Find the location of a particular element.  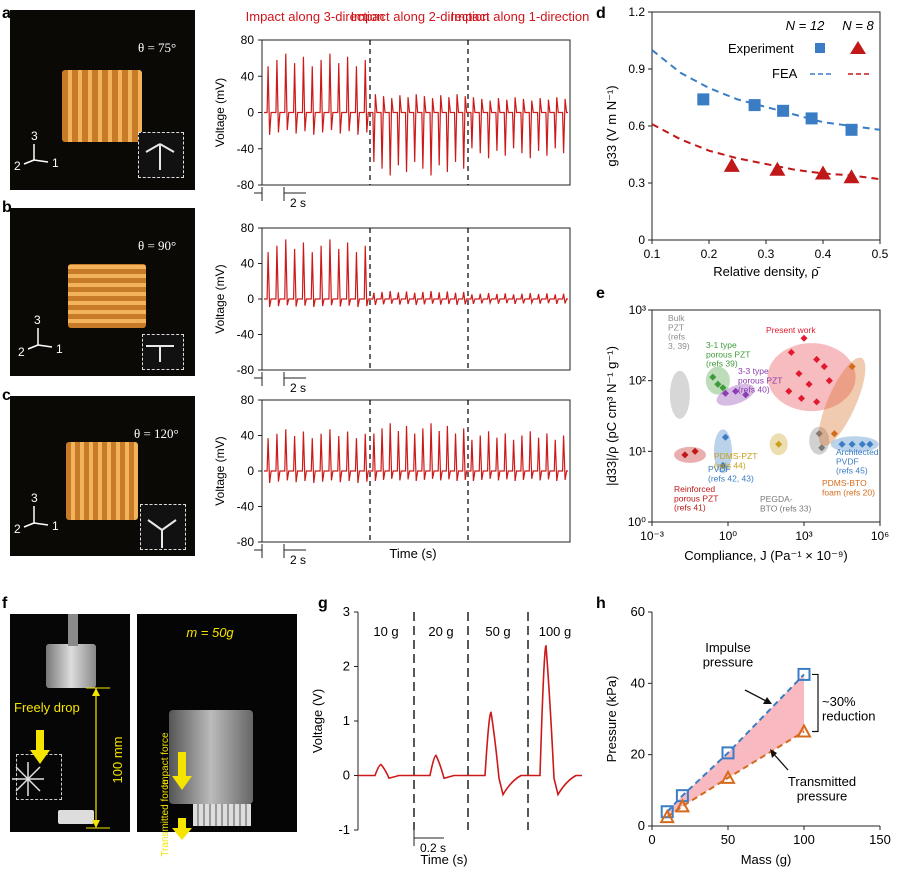

scale-bar-label: 0.2 s is located at coordinates (433, 848).